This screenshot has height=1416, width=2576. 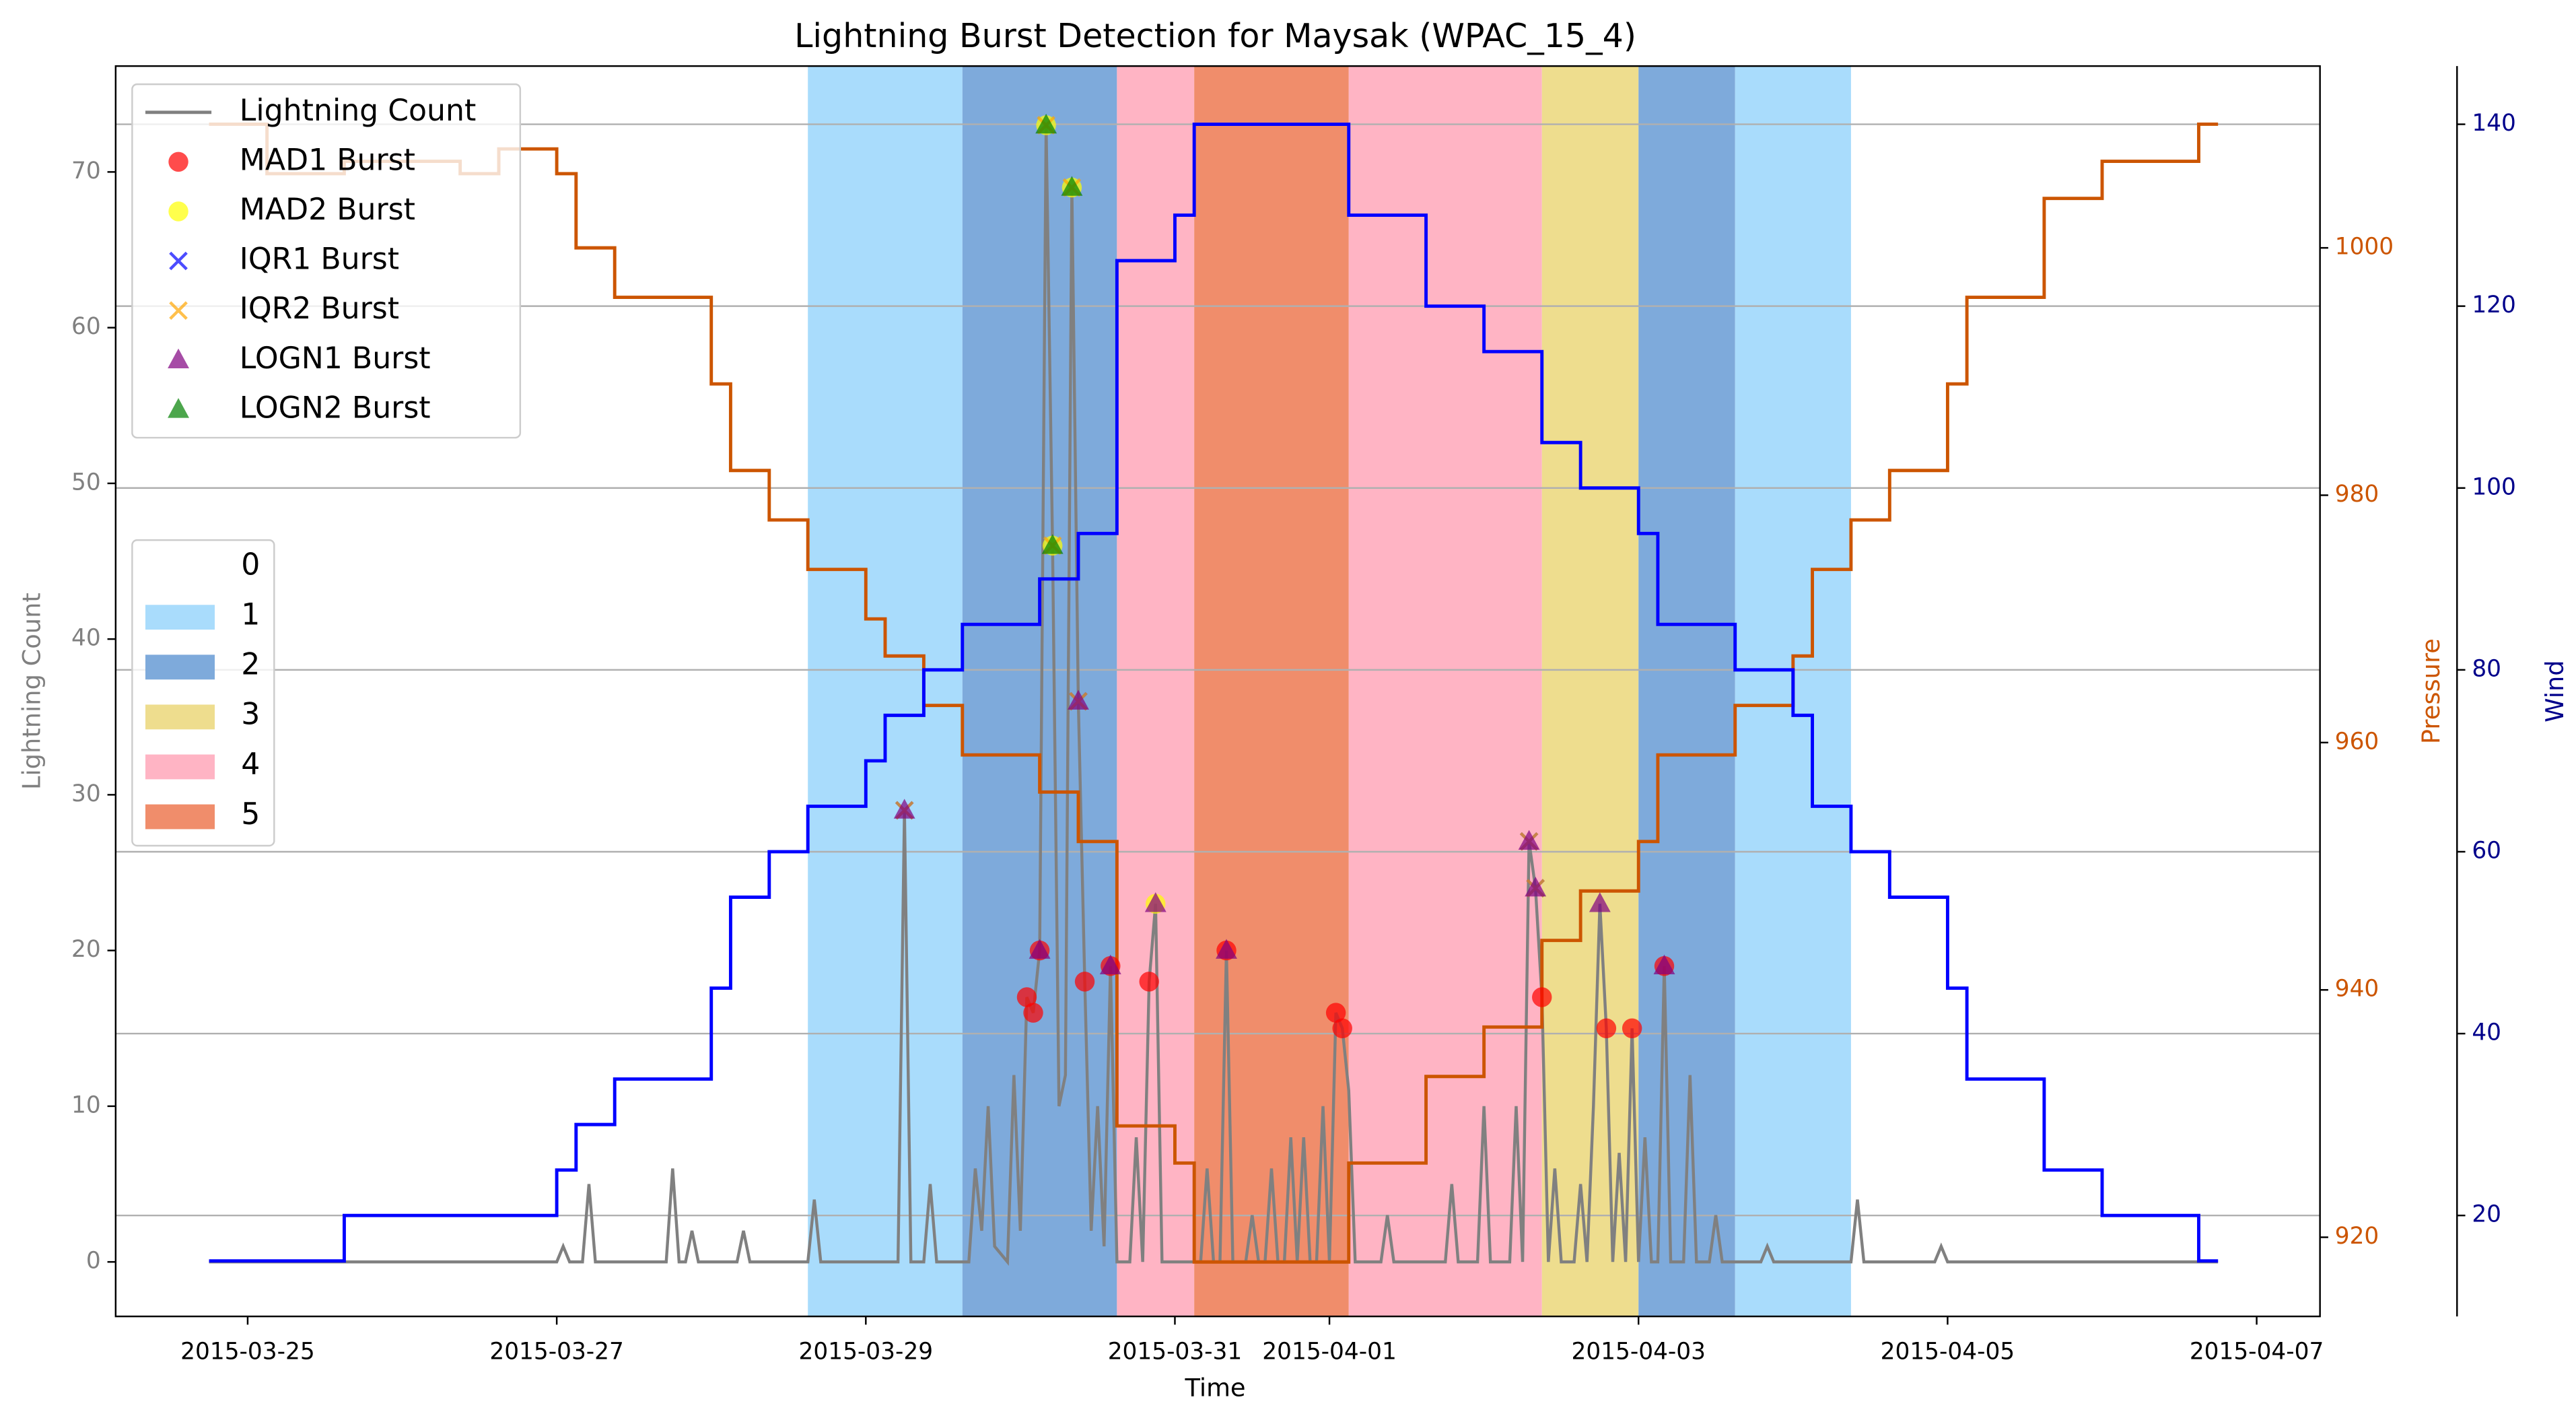 I want to click on y3-tick-label: 100, so click(x=2494, y=486).